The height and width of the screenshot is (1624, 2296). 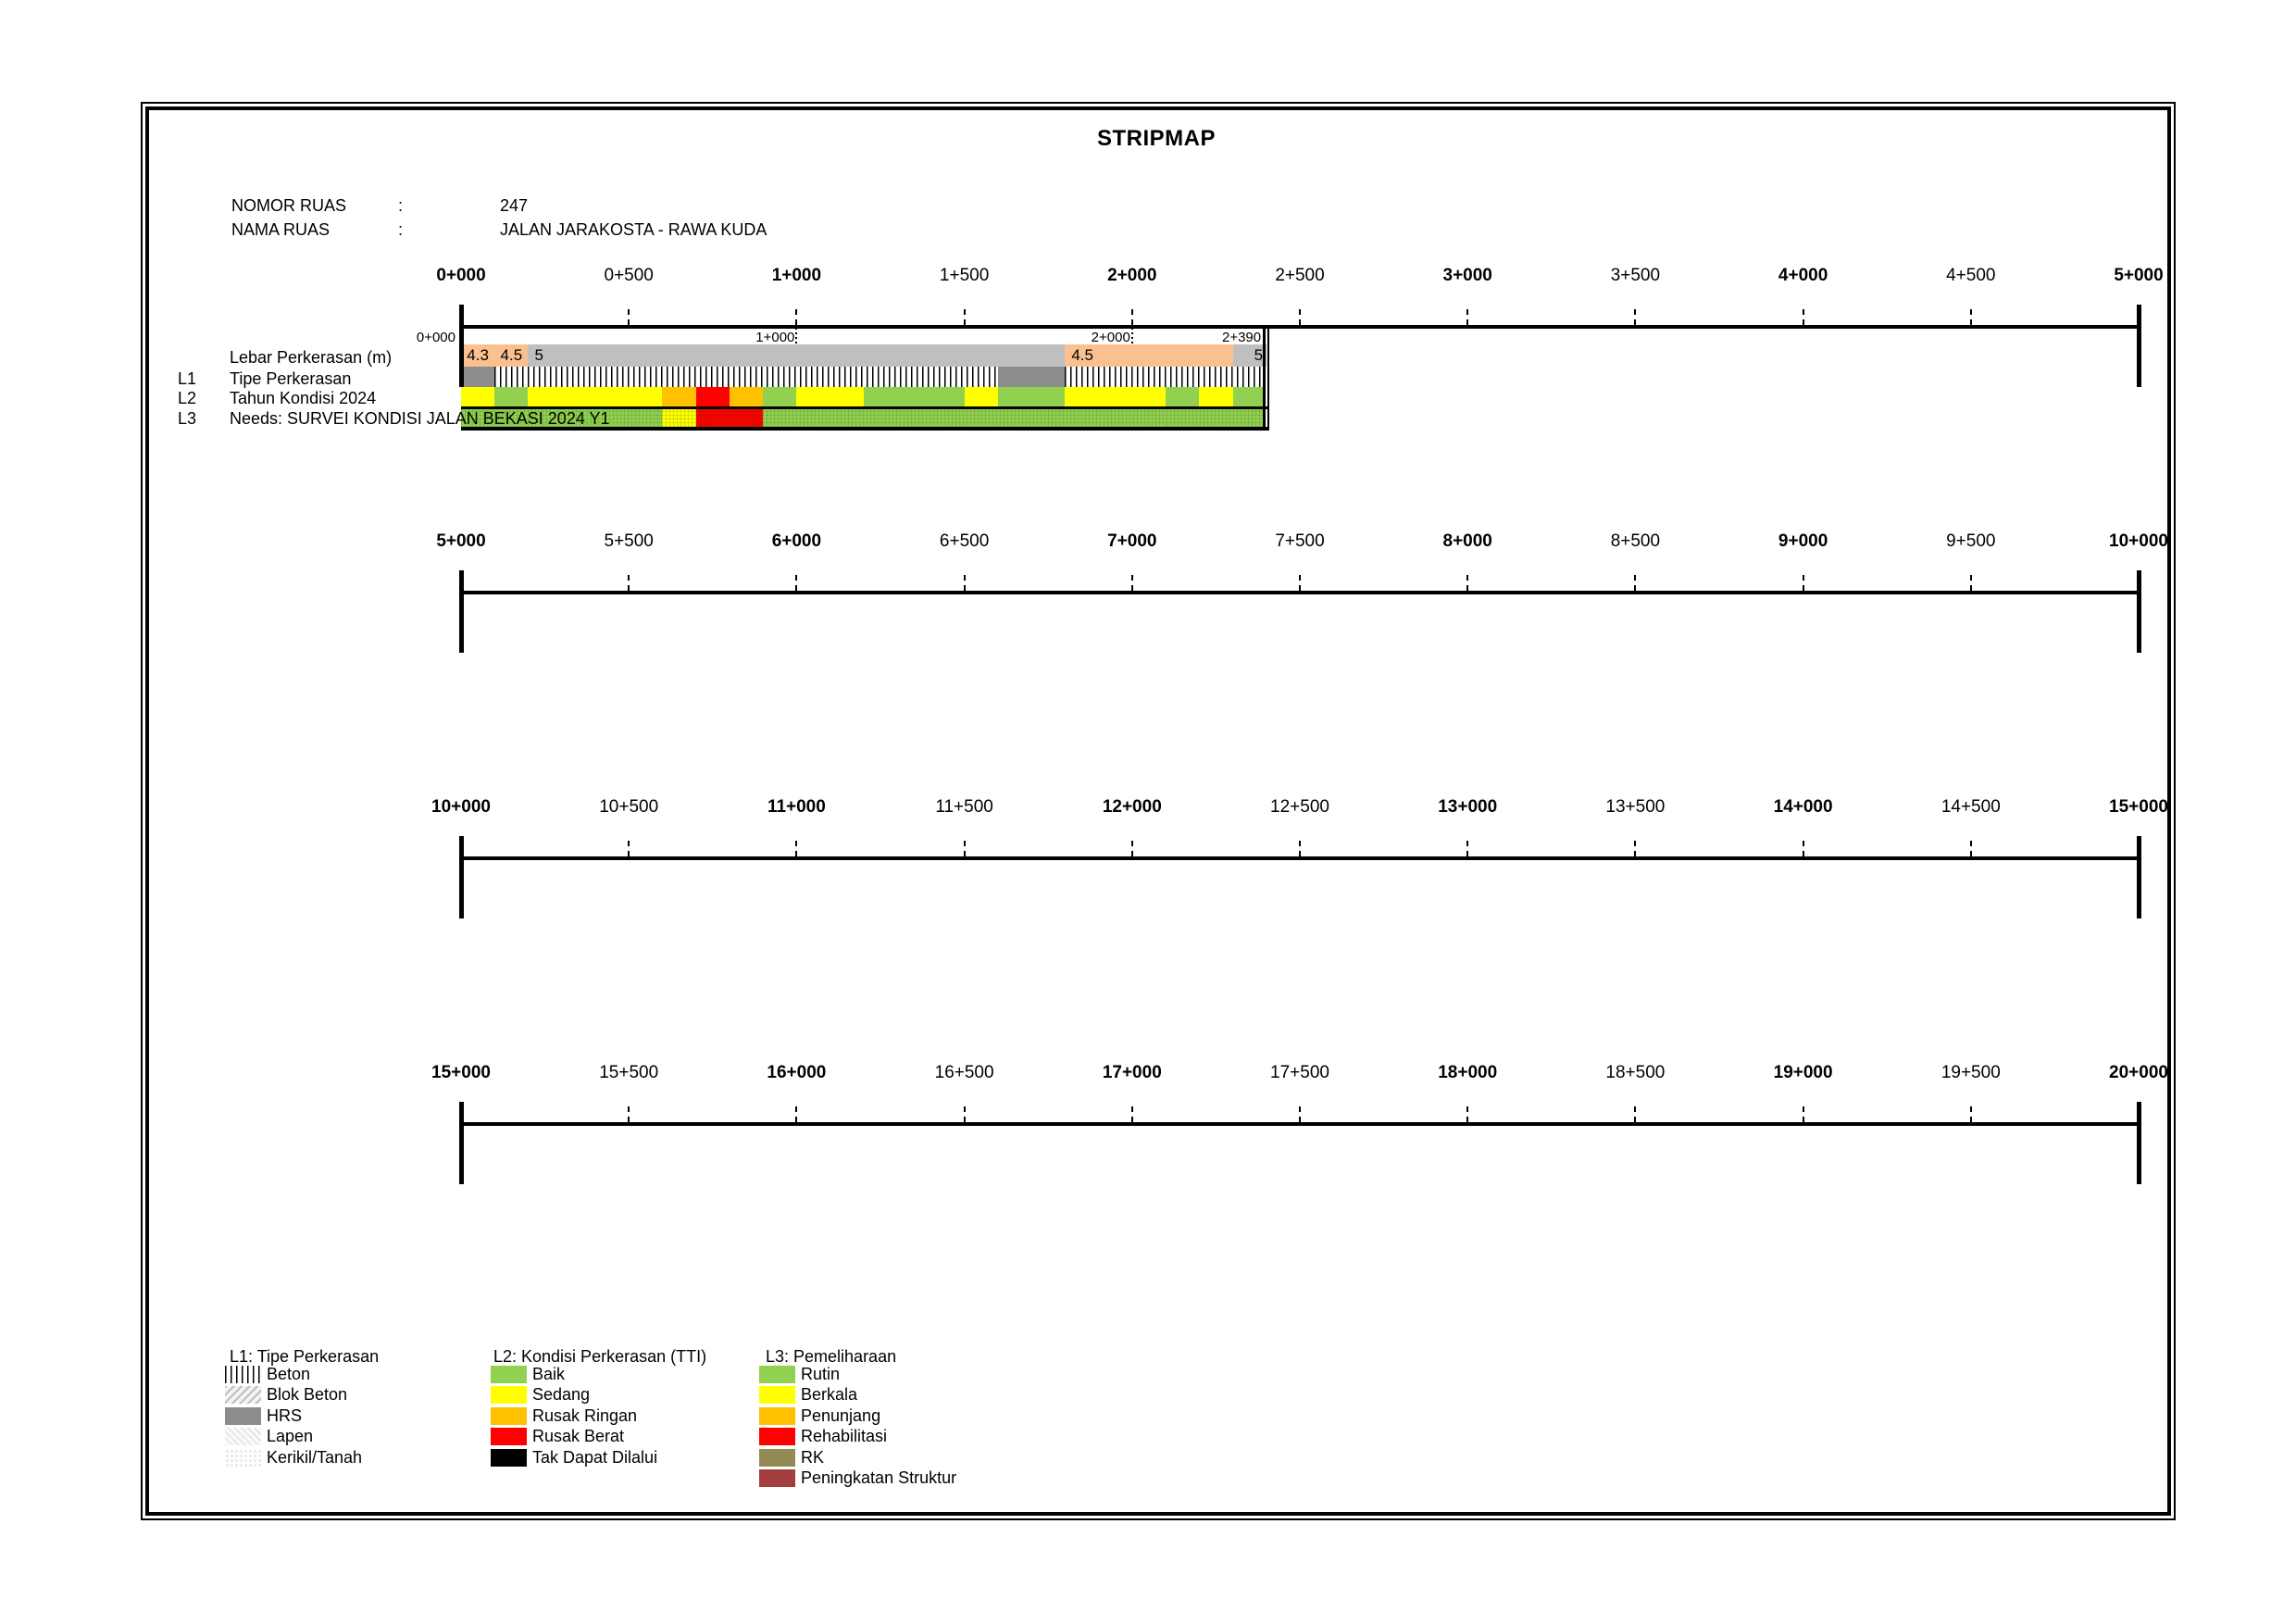 What do you see at coordinates (879, 1477) in the screenshot?
I see `legend-item-label: Peningkatan Struktur` at bounding box center [879, 1477].